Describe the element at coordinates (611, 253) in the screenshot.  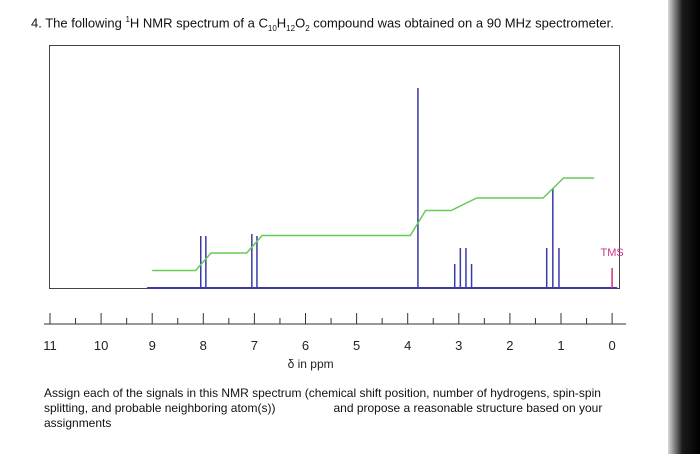
I see `tms-label: TMS` at that location.